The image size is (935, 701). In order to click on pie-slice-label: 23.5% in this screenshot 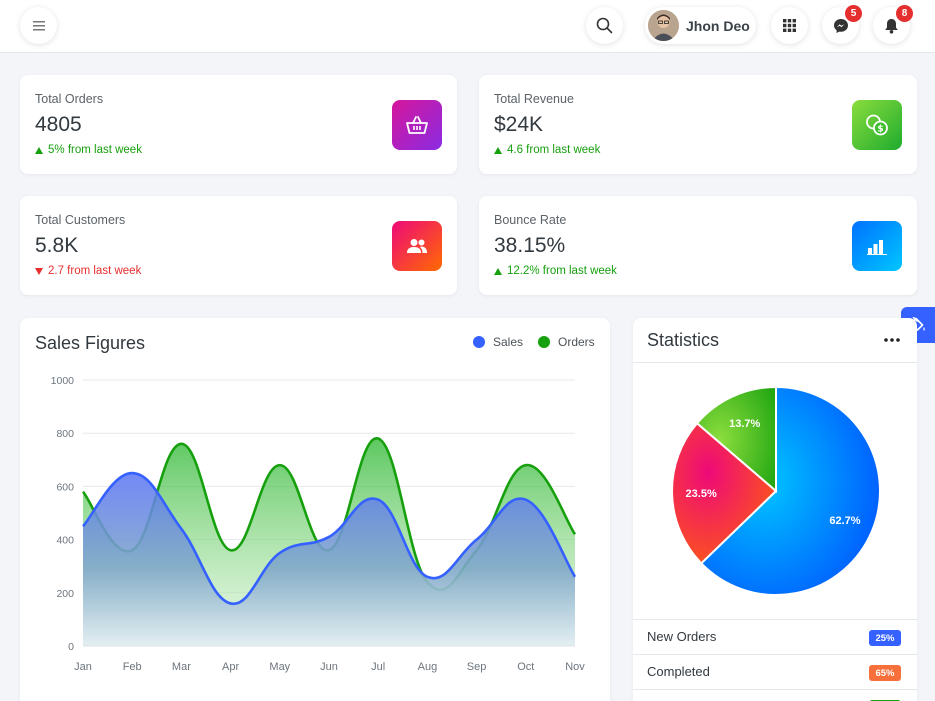, I will do `click(701, 494)`.